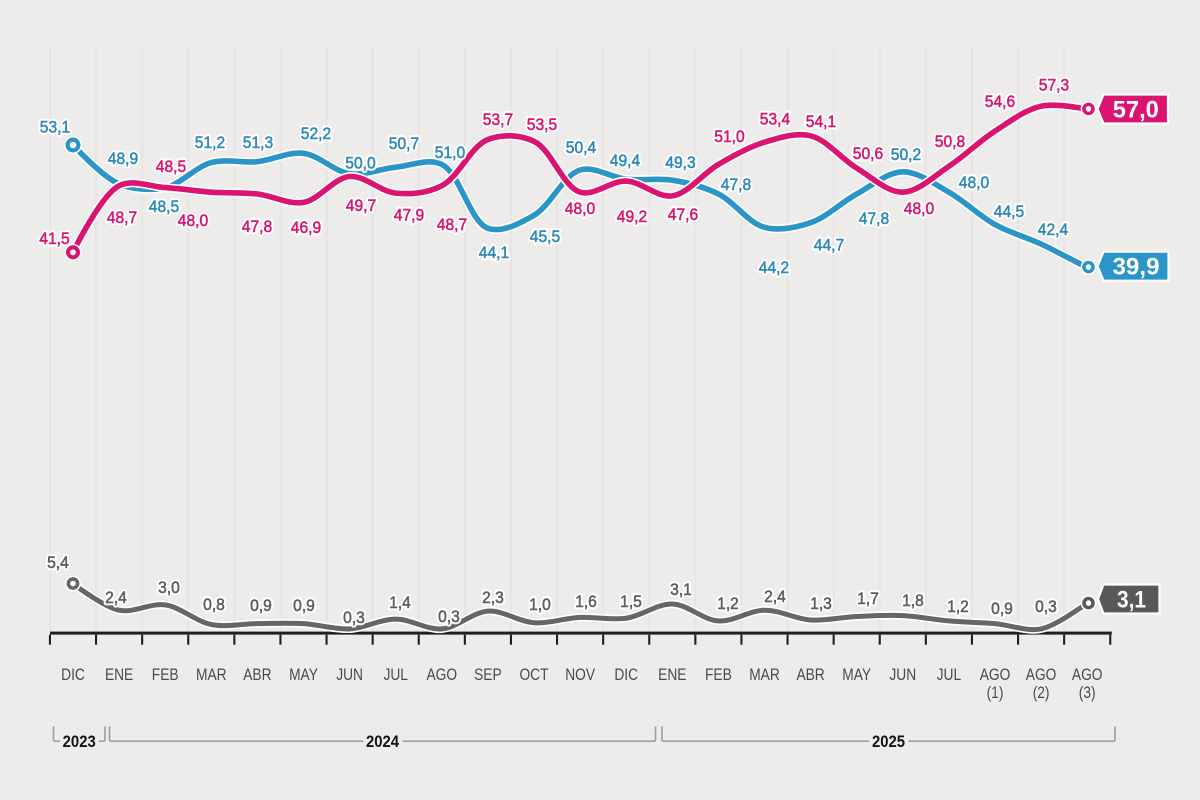  I want to click on svg-text: 41,5, so click(54, 238).